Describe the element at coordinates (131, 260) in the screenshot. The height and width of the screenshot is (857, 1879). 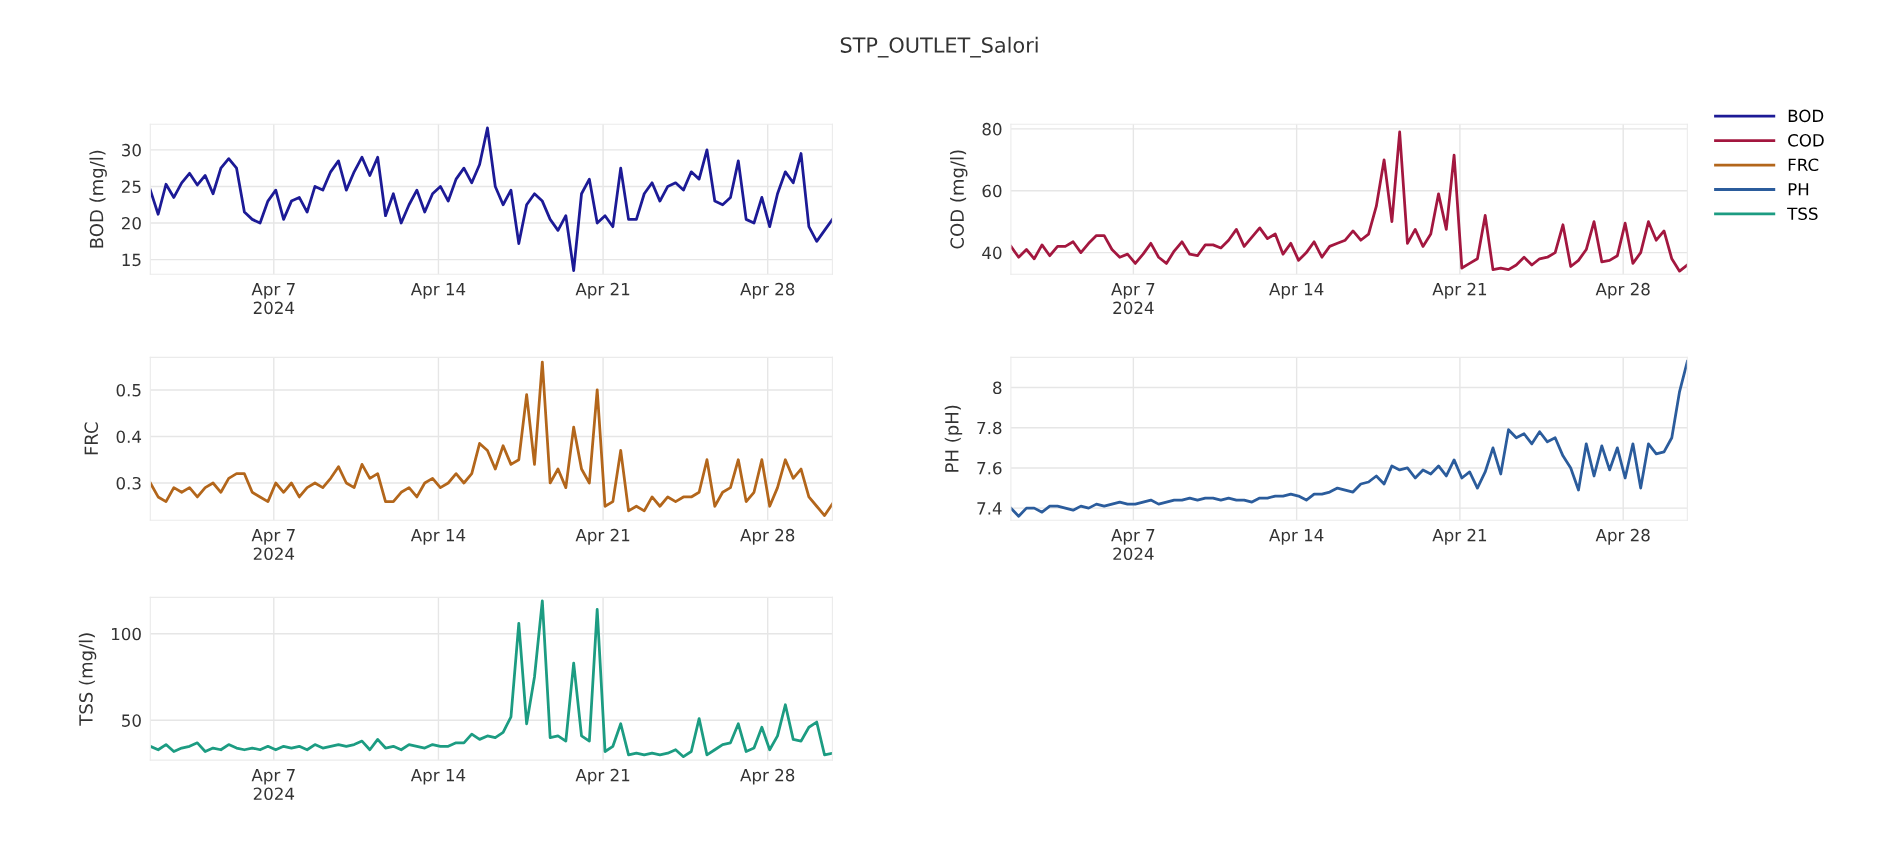
I see `y-tick-label: 15` at that location.